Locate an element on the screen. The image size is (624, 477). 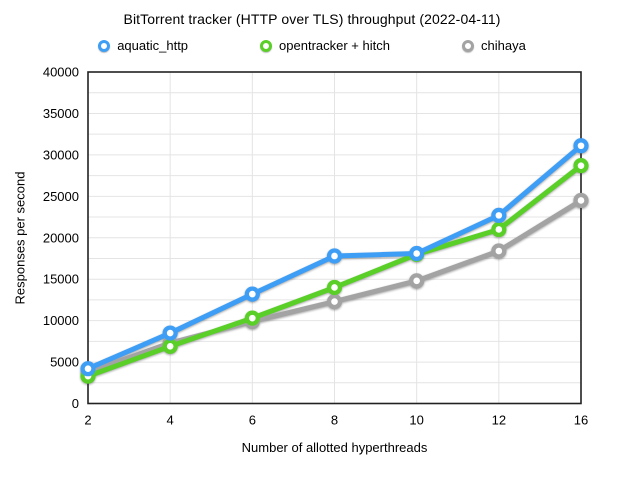
y-tick-label: 25000 is located at coordinates (61, 196).